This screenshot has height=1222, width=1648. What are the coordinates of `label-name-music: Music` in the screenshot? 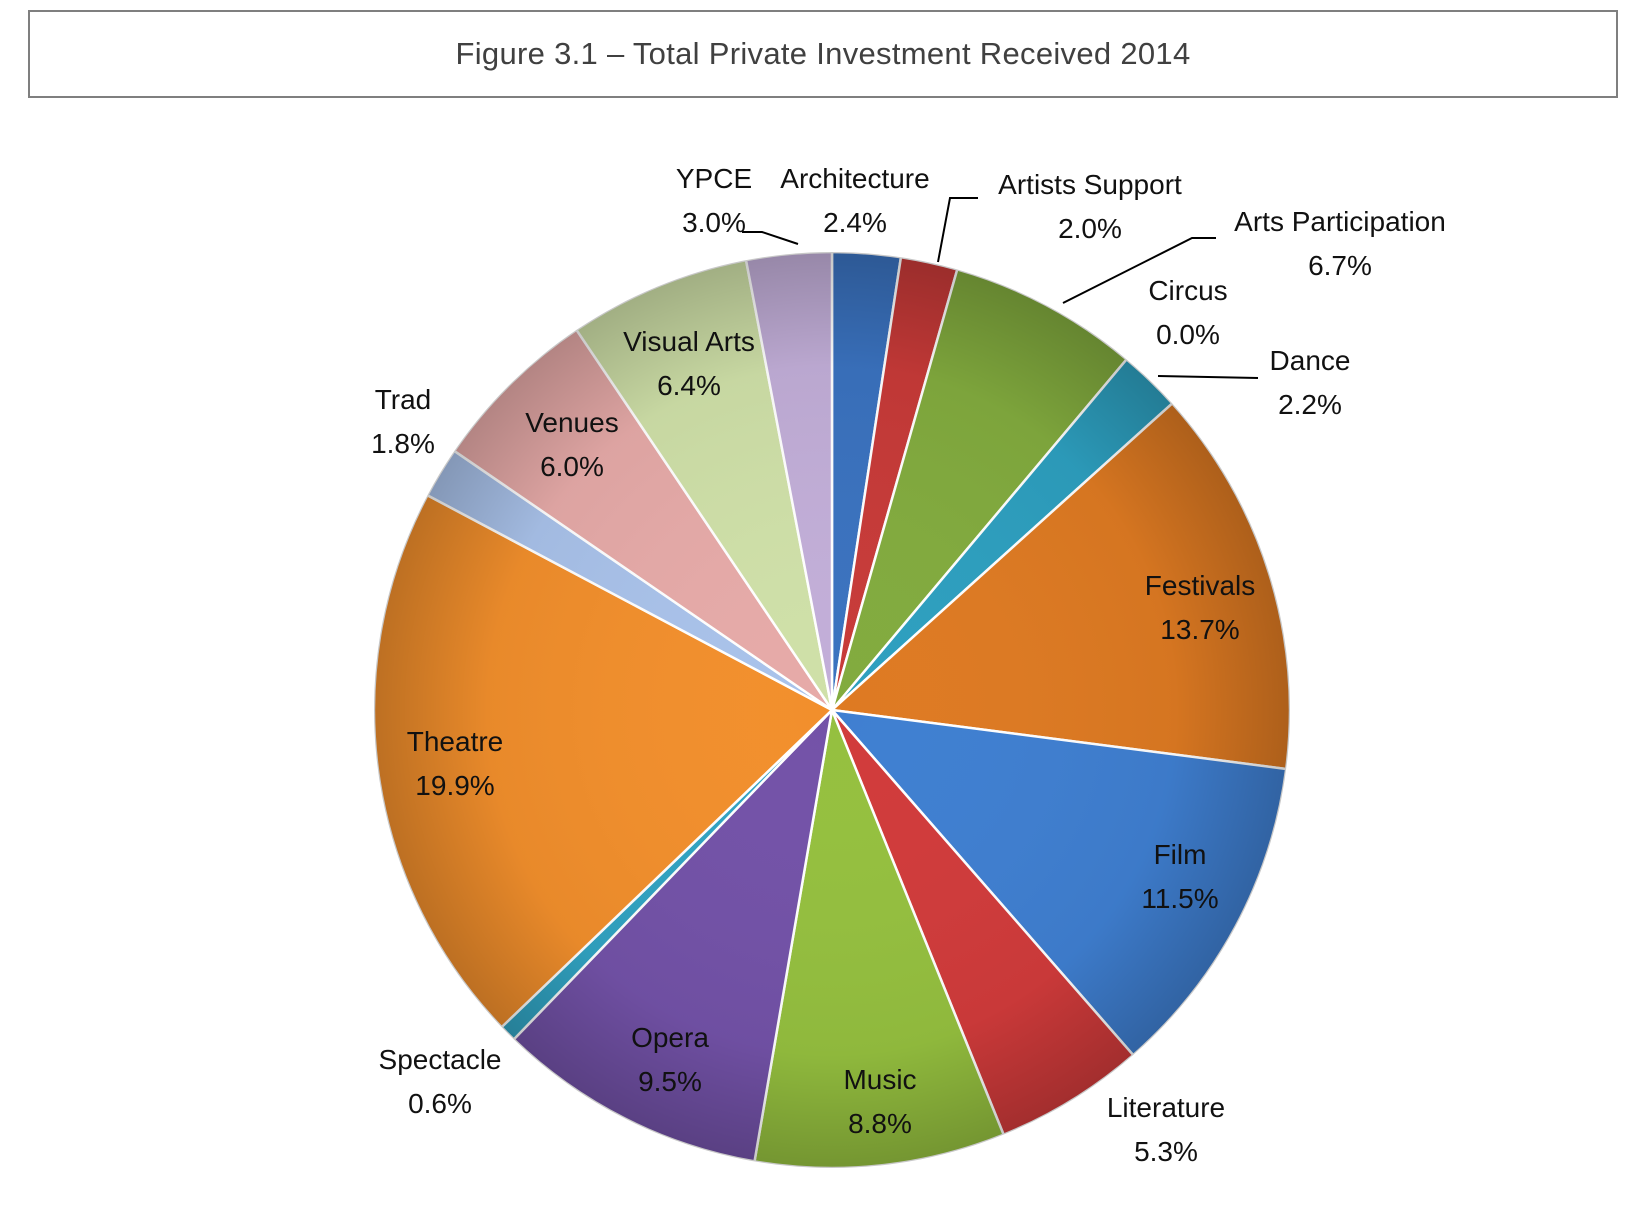 It's located at (879, 1079).